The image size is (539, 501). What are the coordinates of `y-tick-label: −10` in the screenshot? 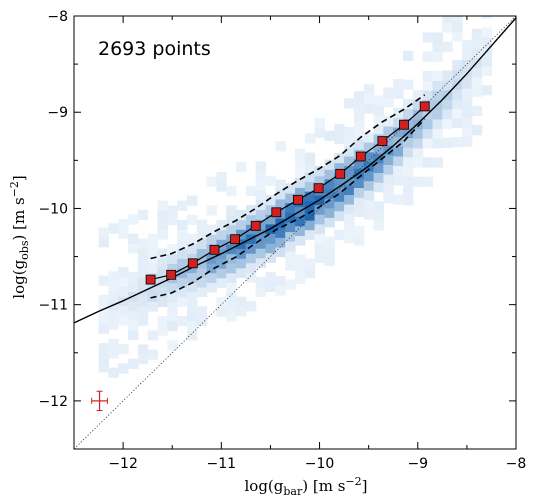 It's located at (53, 209).